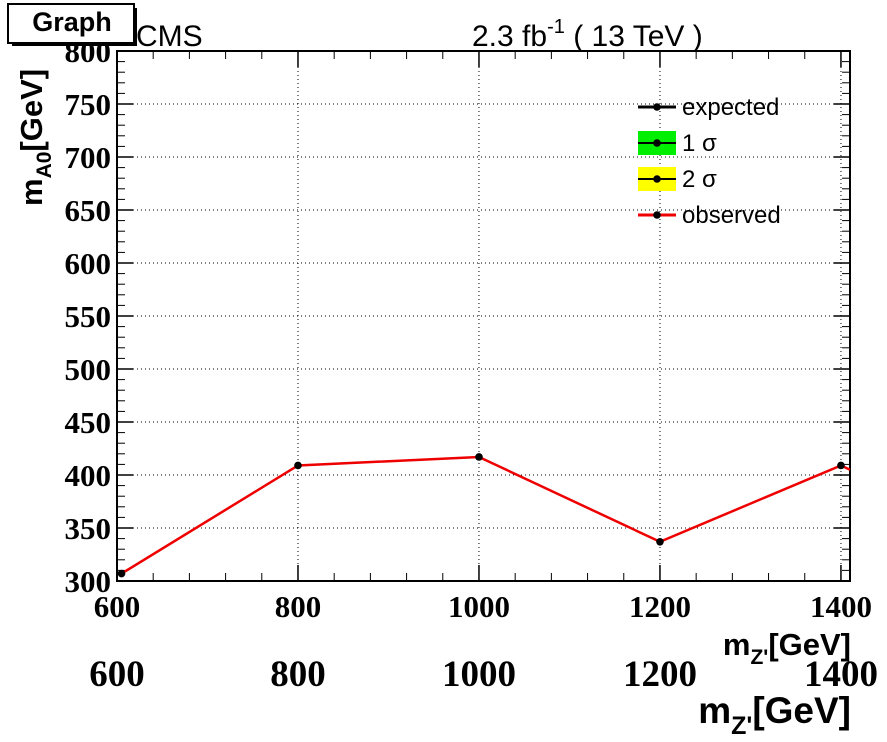 This screenshot has height=742, width=887. What do you see at coordinates (88, 581) in the screenshot?
I see `y-tick-label: 300` at bounding box center [88, 581].